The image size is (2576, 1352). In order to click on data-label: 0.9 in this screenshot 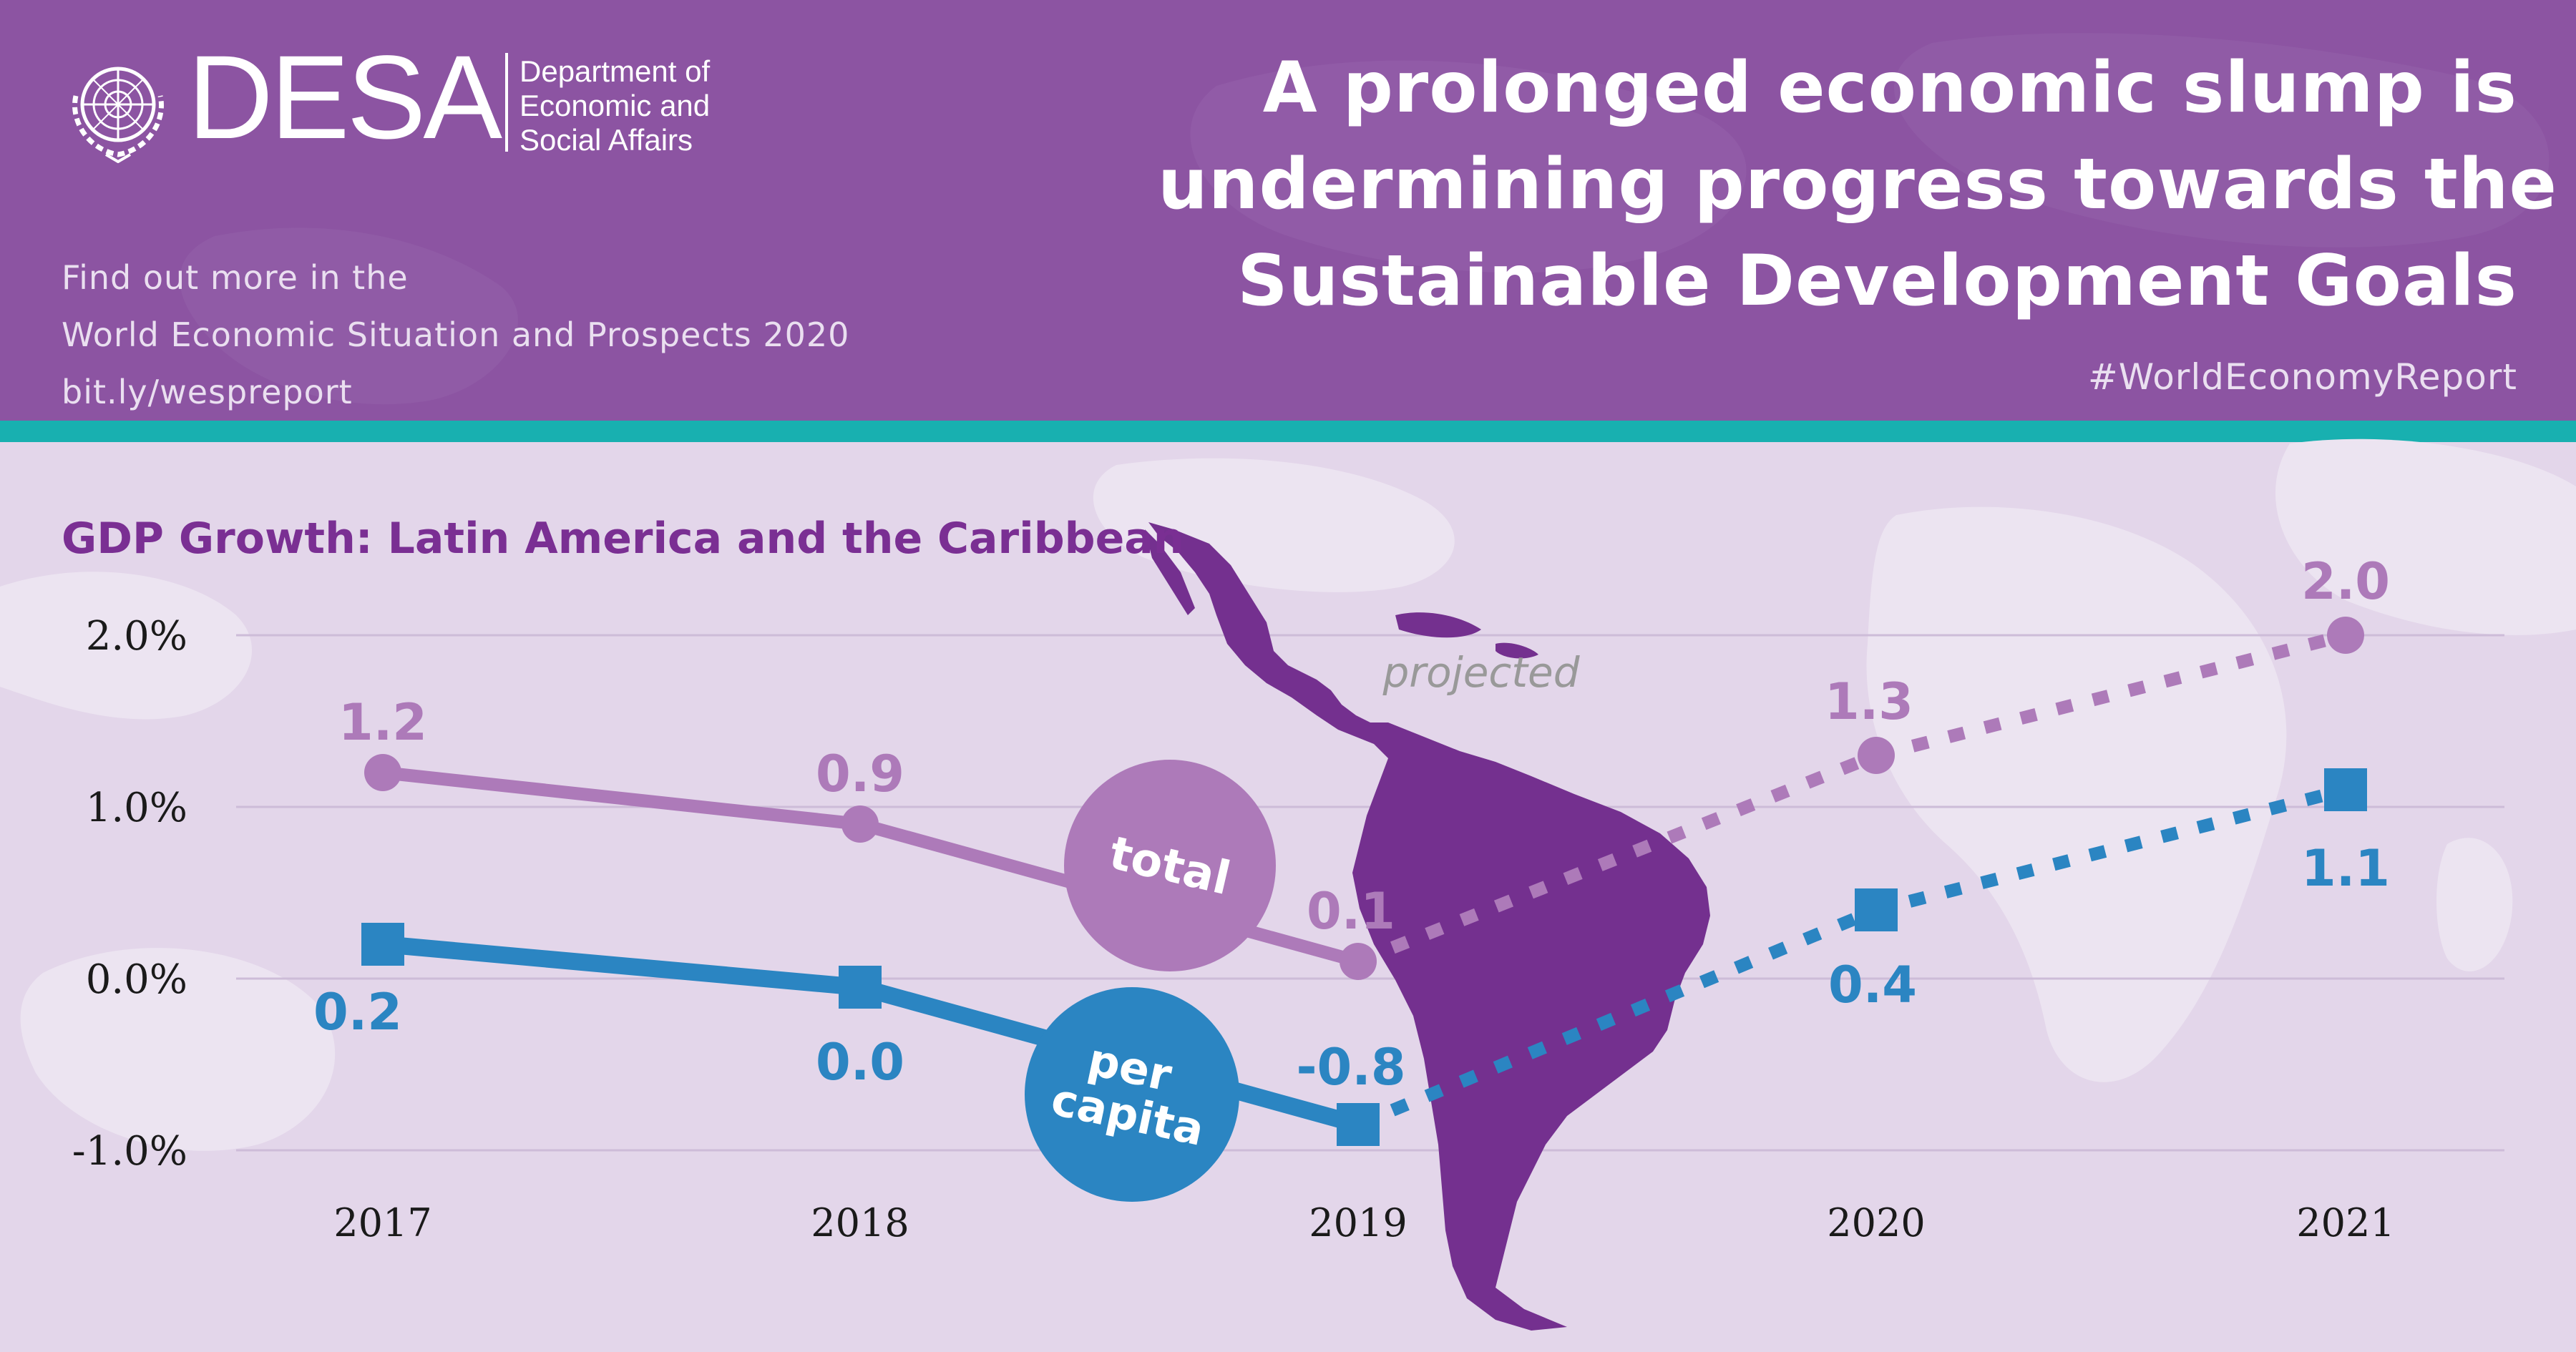, I will do `click(860, 774)`.